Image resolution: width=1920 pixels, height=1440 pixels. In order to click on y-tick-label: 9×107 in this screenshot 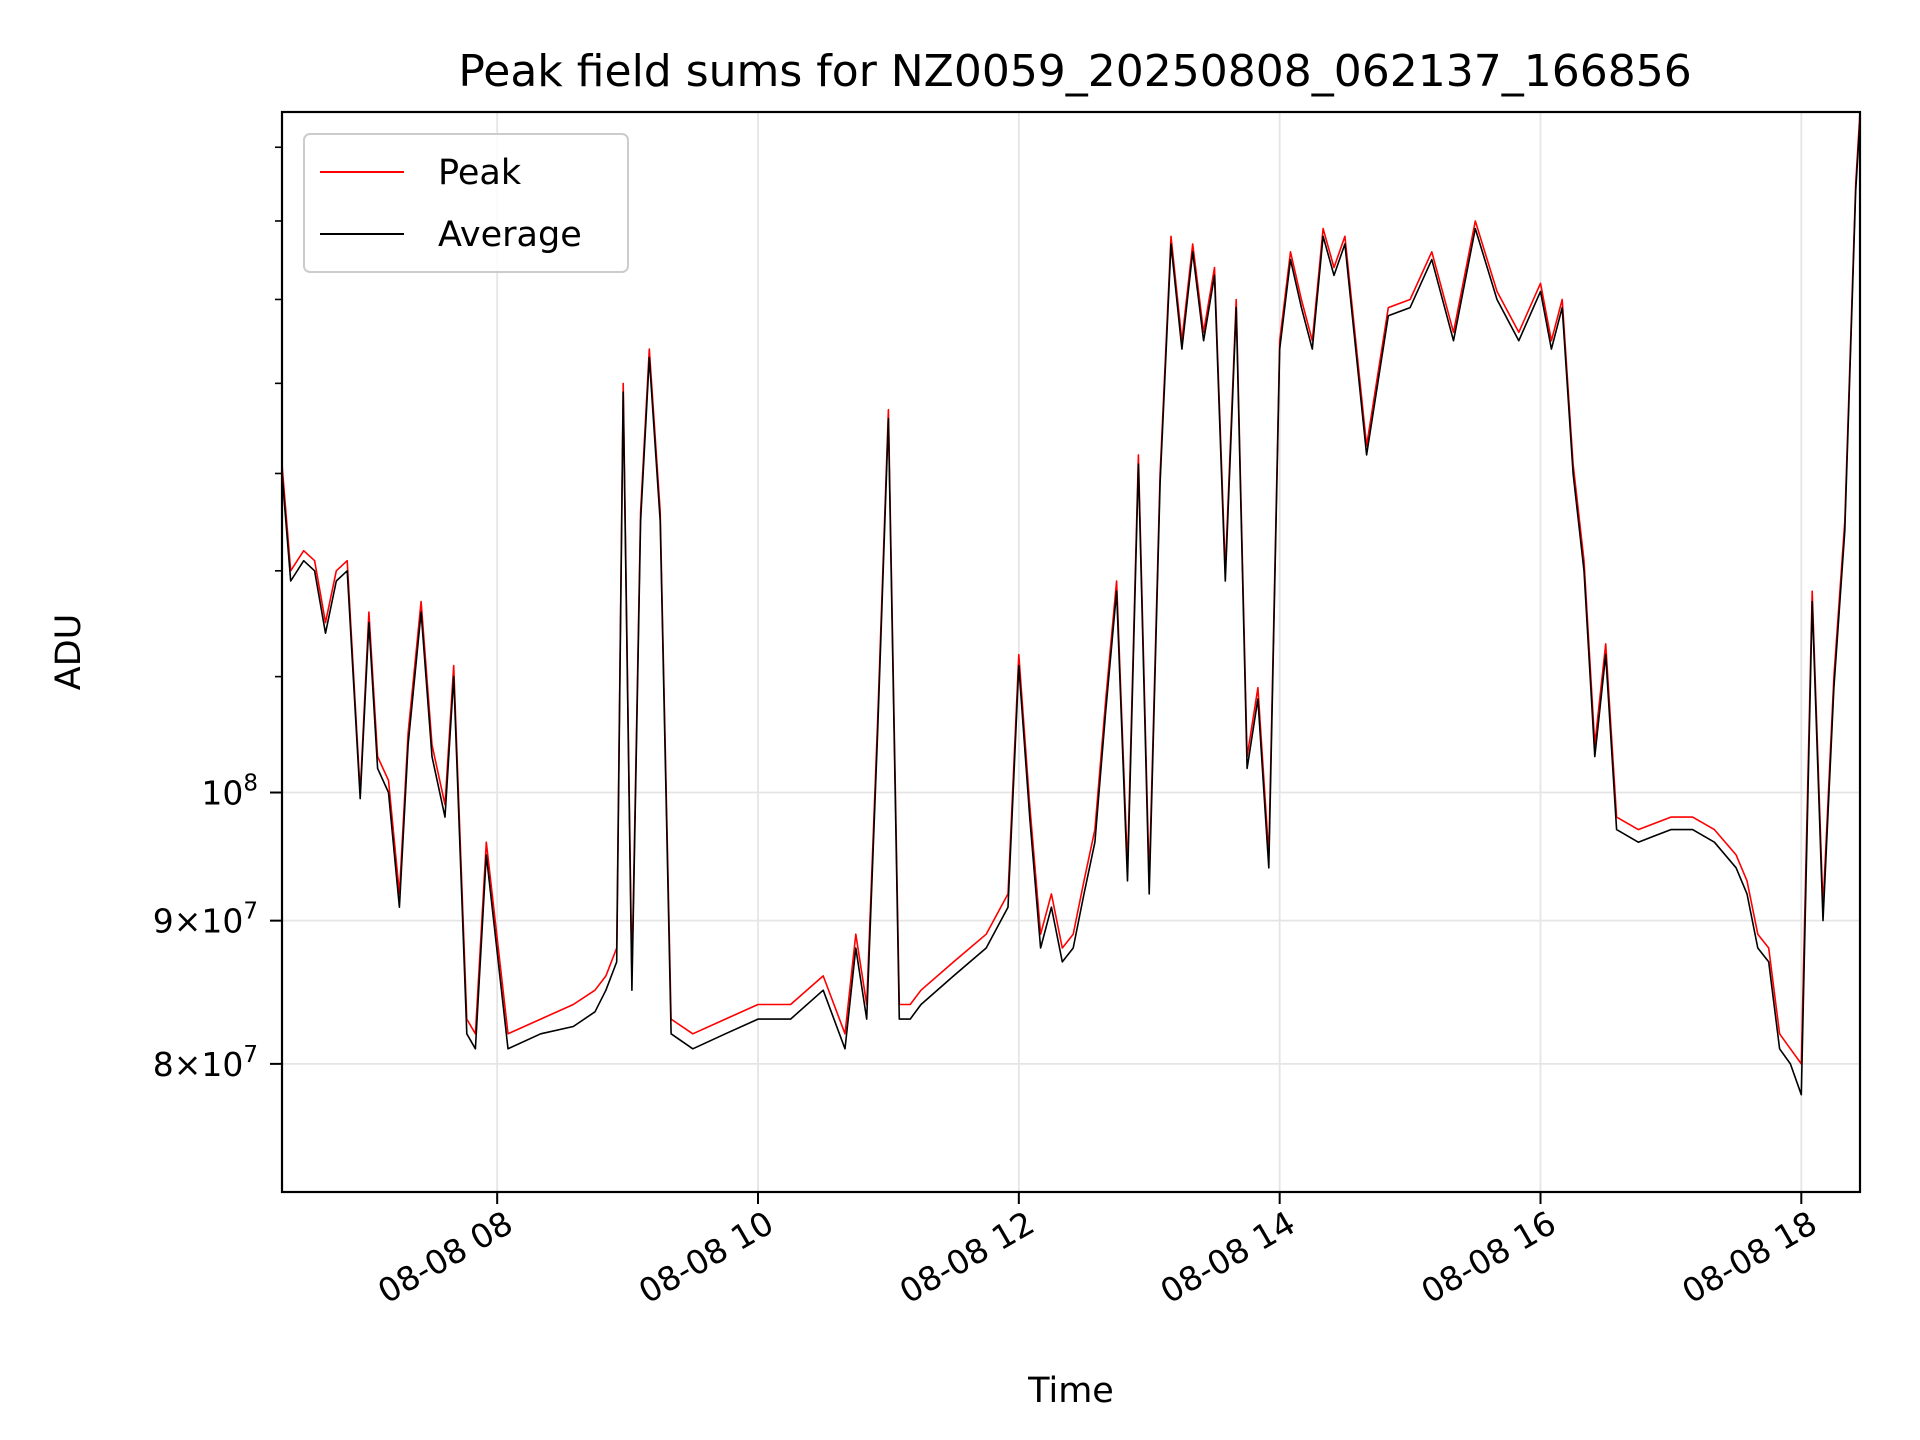, I will do `click(205, 920)`.